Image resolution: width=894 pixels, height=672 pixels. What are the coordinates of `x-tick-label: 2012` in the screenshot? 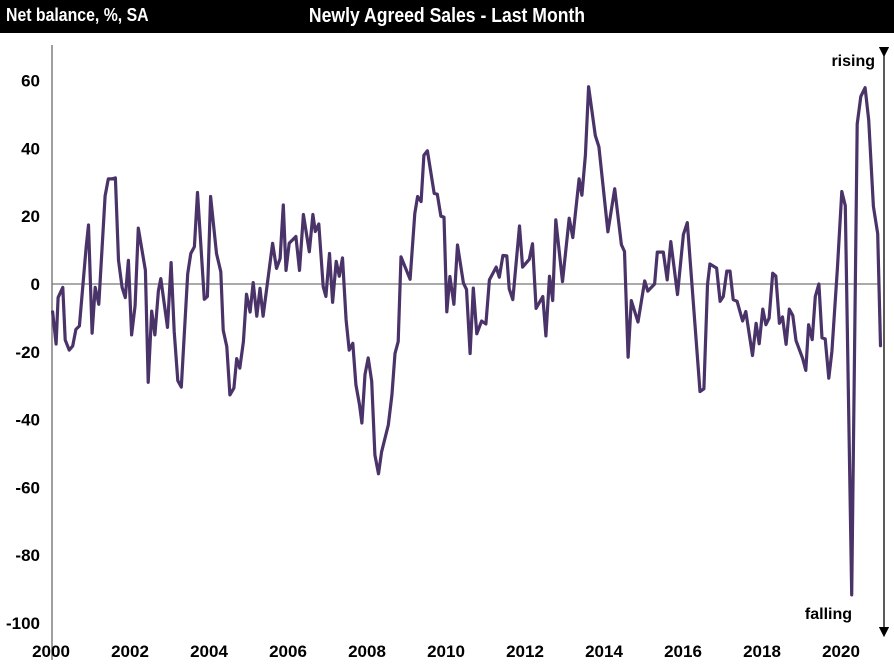 It's located at (525, 651).